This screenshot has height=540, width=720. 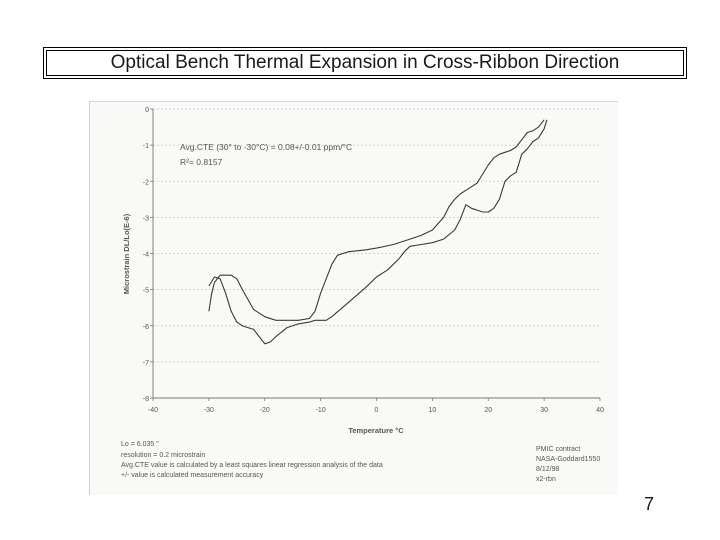 I want to click on y-tick-label: -4, so click(x=146, y=255).